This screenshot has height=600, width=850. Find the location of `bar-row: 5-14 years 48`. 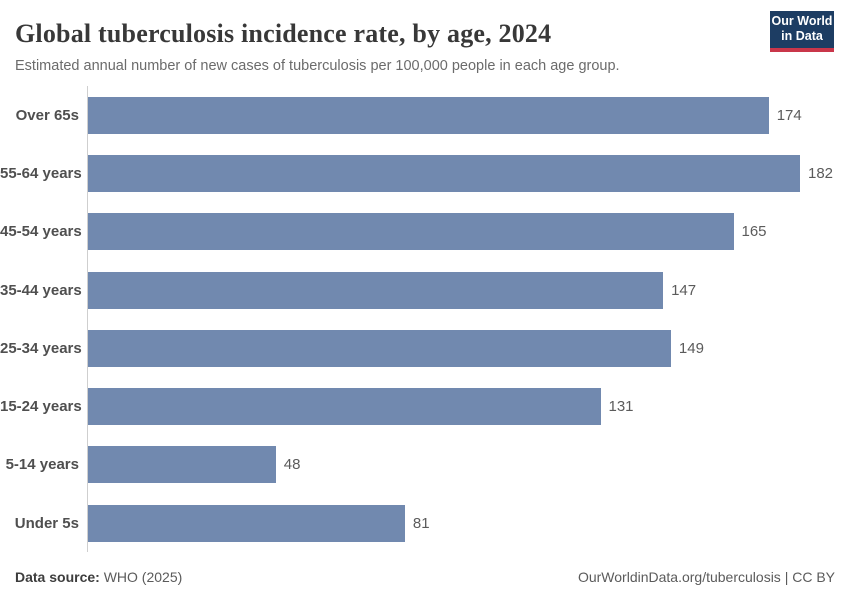

bar-row: 5-14 years 48 is located at coordinates (425, 465).